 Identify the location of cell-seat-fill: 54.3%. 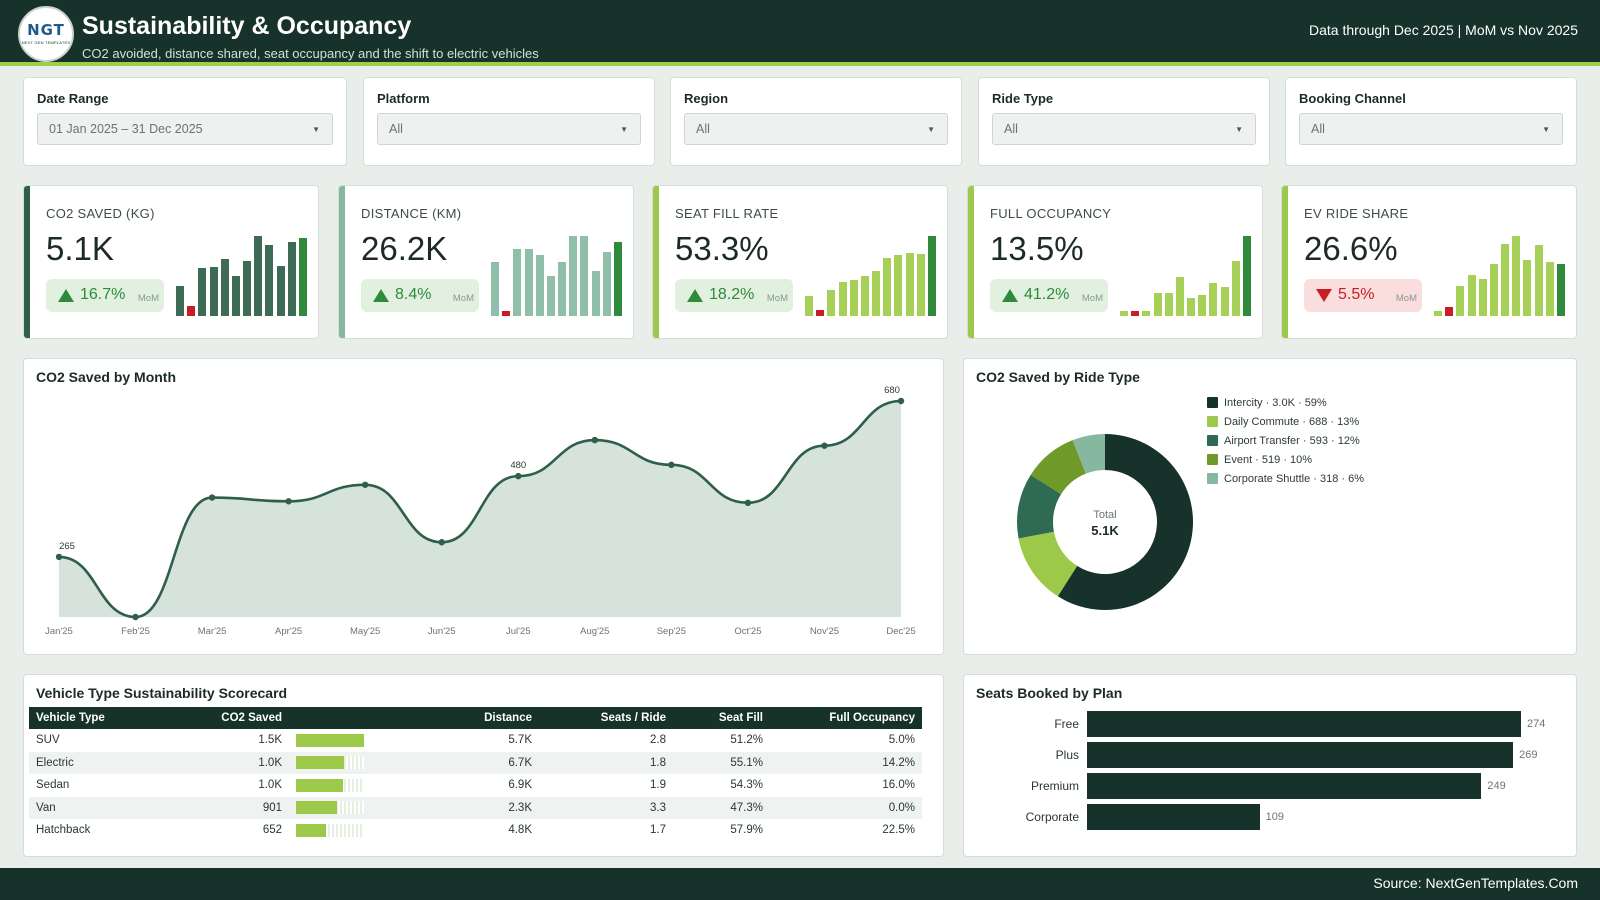
(746, 785).